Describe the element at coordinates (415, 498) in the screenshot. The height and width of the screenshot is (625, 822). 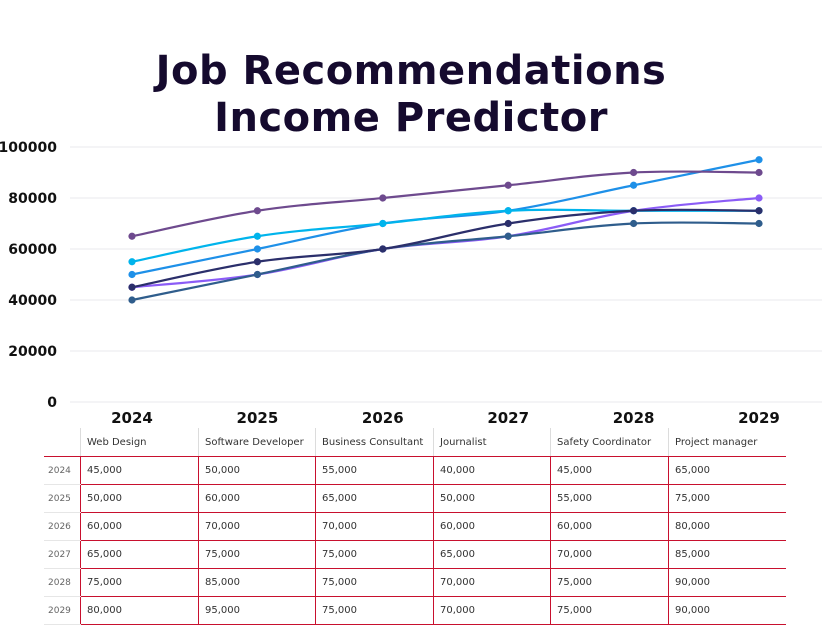
I see `table-row: 2025 50,000 60,000 65,000 50,000 55,000 75,000` at that location.